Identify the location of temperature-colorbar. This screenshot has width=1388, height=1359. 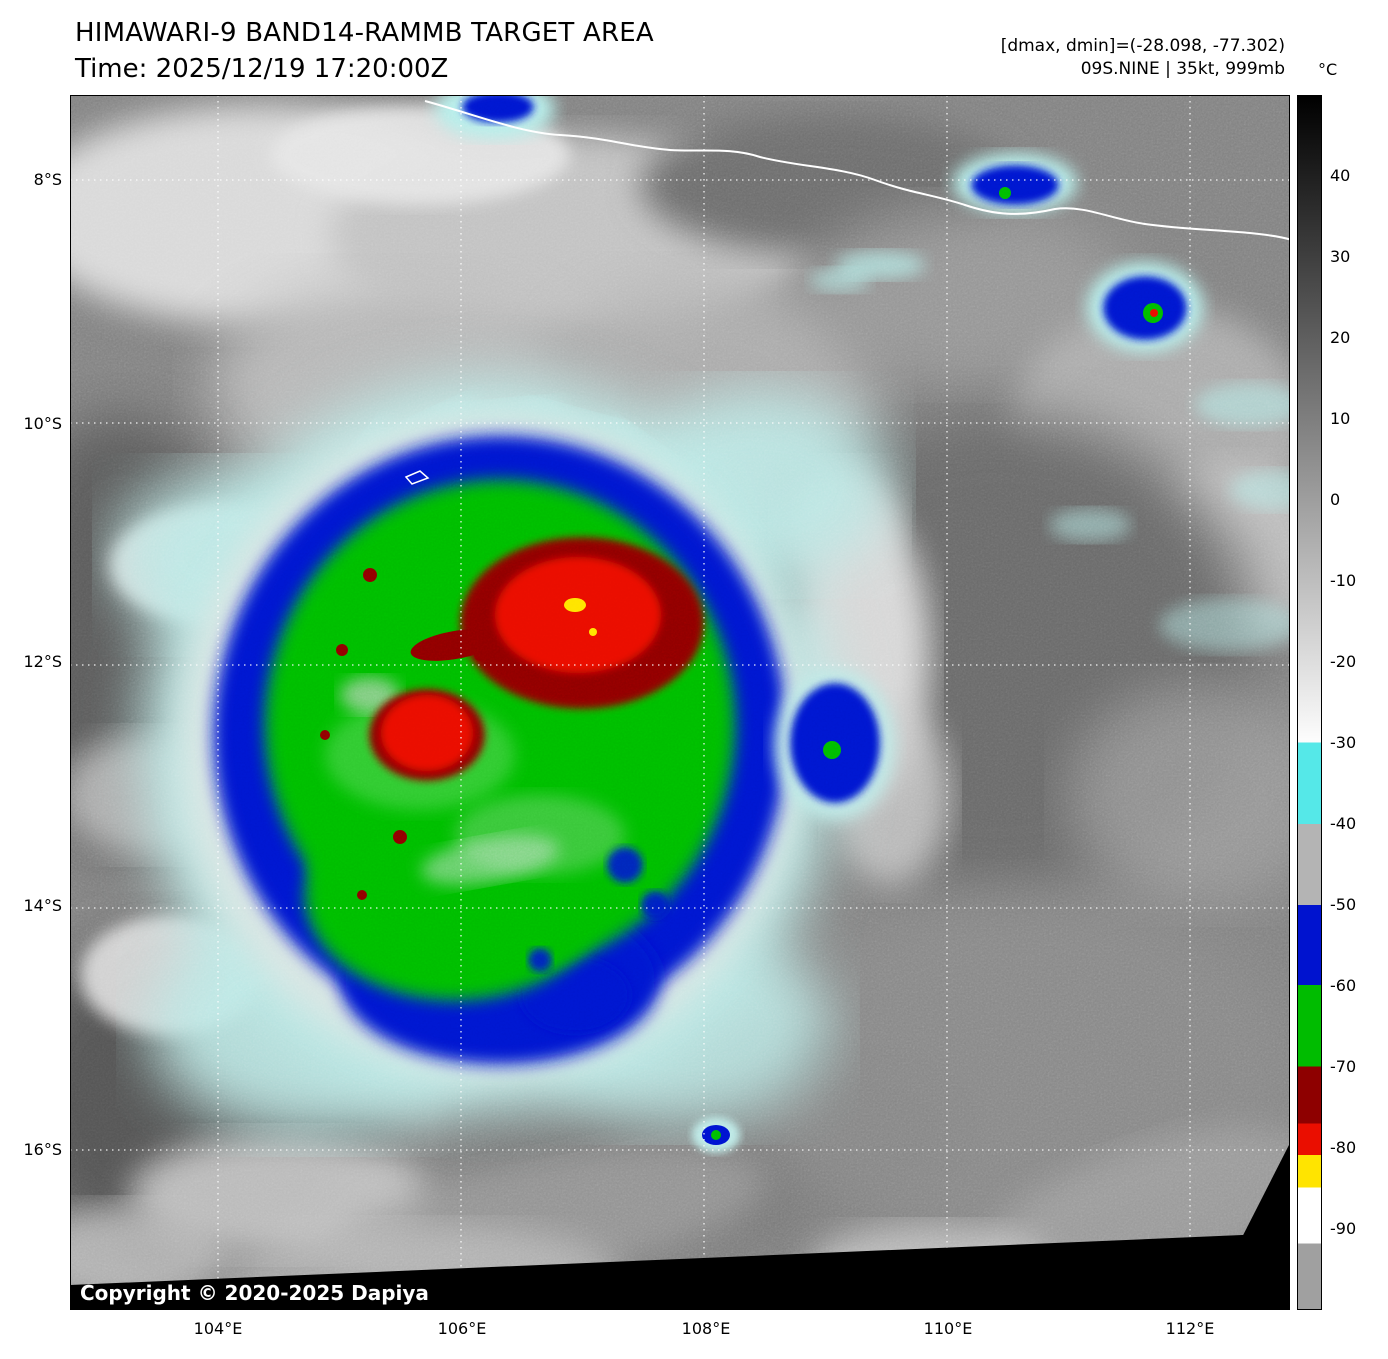
(1309, 702).